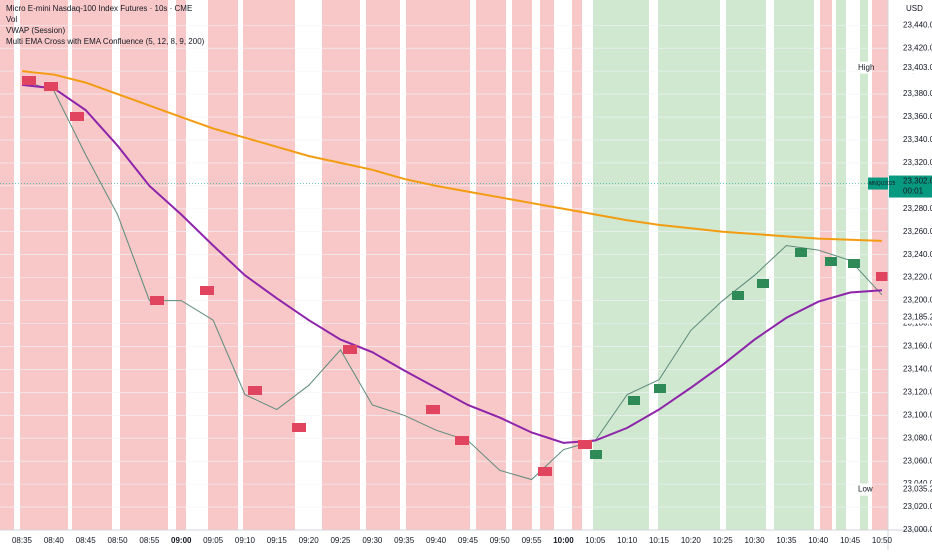 Image resolution: width=932 pixels, height=555 pixels. I want to click on y-tick-label: 23,080.00, so click(917, 437).